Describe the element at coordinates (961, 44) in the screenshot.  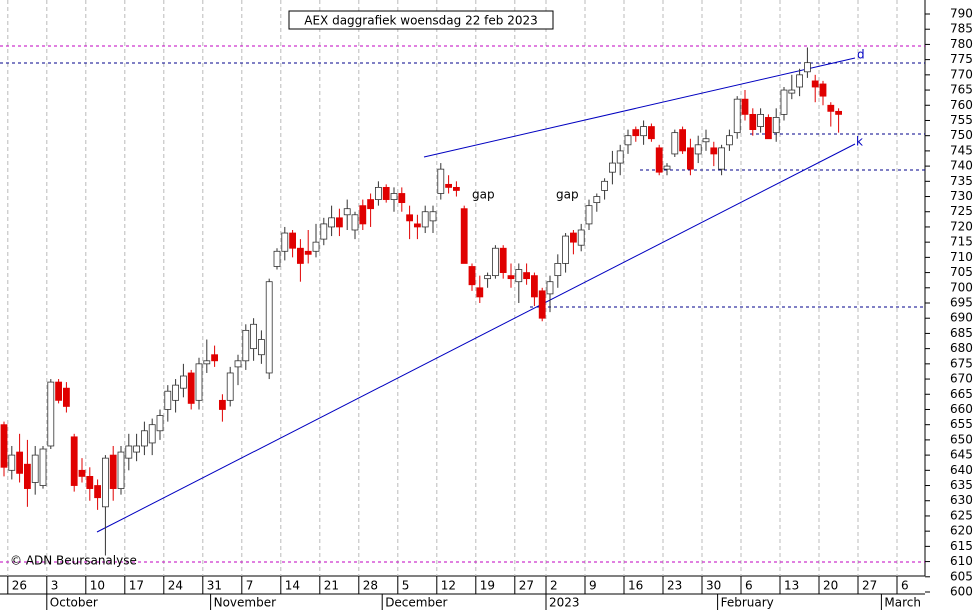
I see `y-tick-label: 780` at that location.